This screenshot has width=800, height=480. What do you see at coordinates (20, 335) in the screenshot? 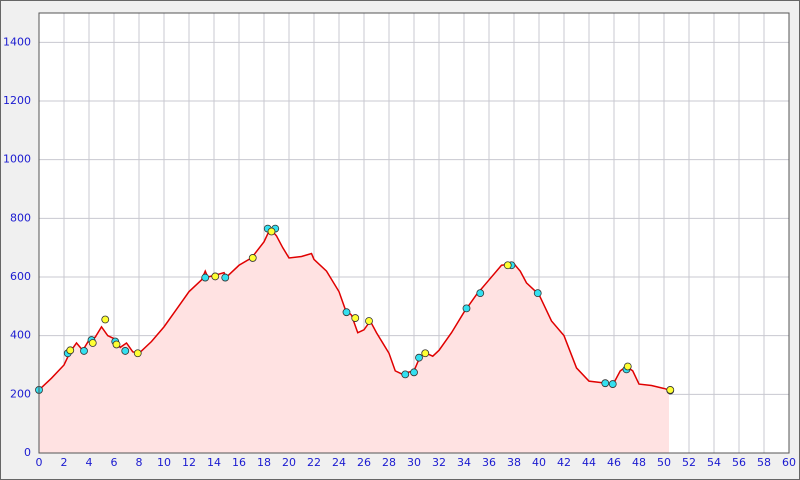
I see `y-tick-label: 400` at bounding box center [20, 335].